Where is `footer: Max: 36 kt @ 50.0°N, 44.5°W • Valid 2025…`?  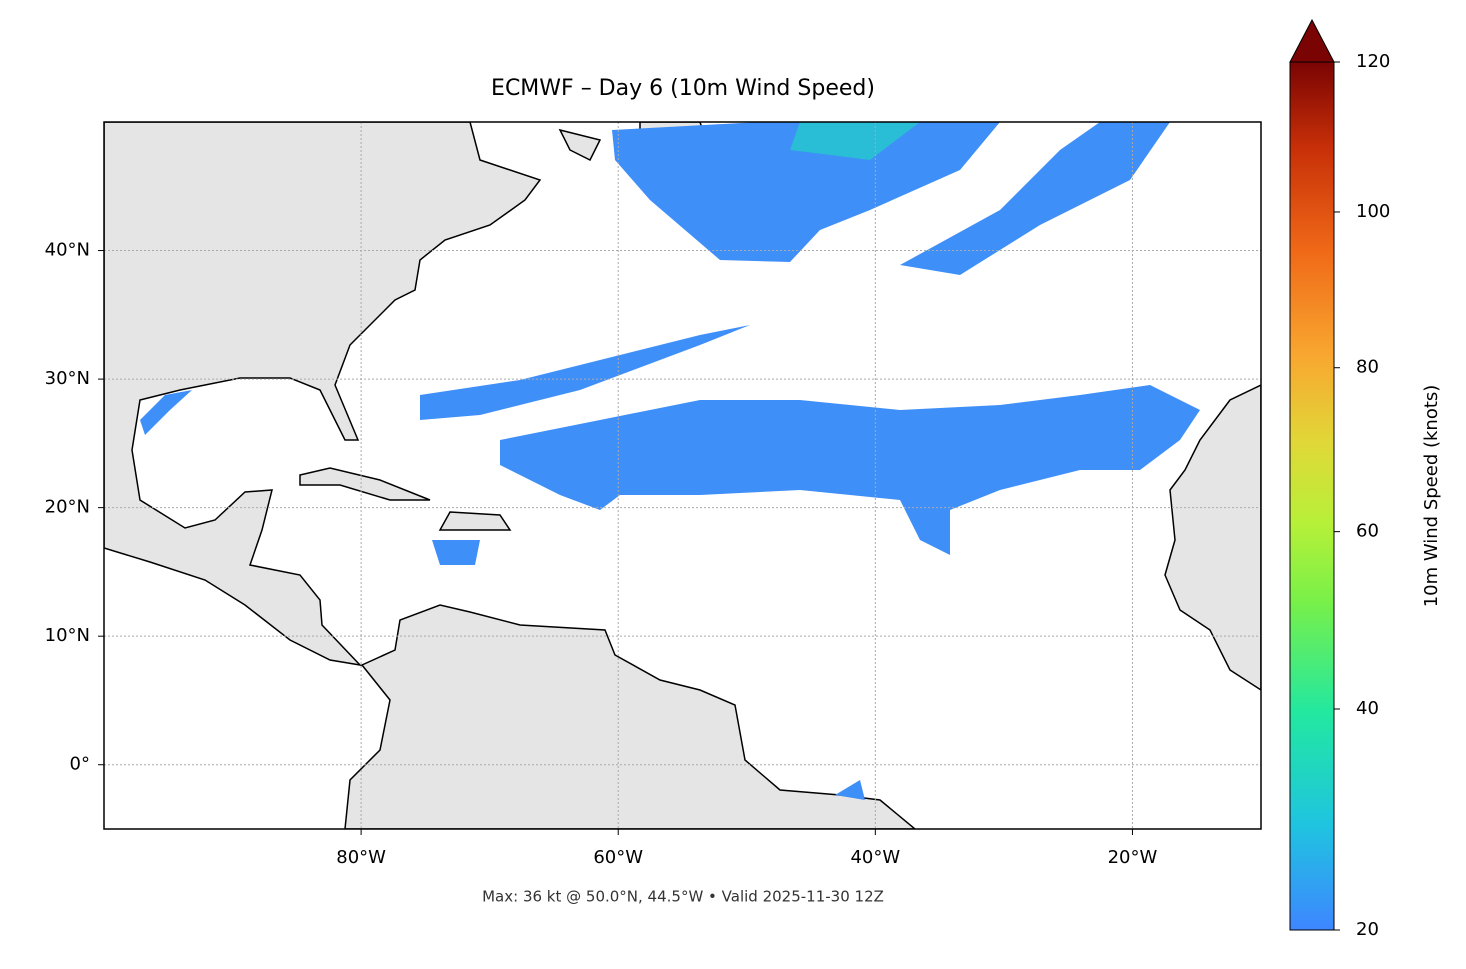 footer: Max: 36 kt @ 50.0°N, 44.5°W • Valid 2025… is located at coordinates (683, 897).